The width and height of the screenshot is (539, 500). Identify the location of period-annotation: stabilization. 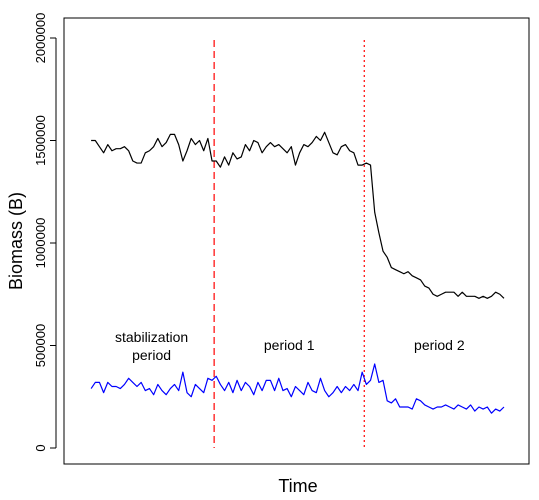
(151, 337).